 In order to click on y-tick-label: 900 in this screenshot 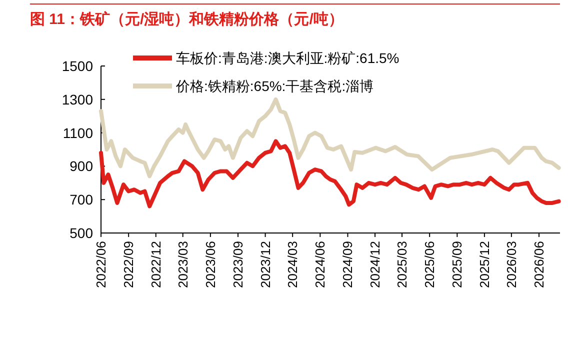, I will do `click(82, 166)`.